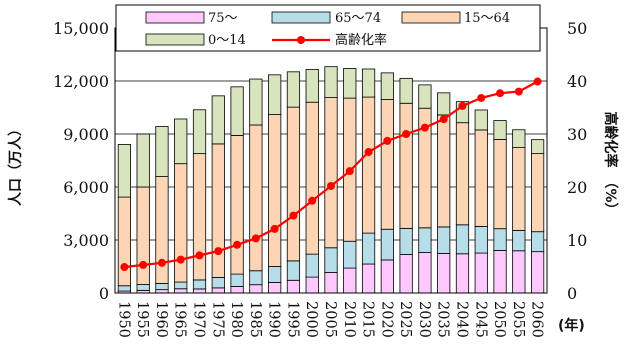 The image size is (626, 358). Describe the element at coordinates (386, 319) in the screenshot. I see `x-tick-label: 2020` at that location.